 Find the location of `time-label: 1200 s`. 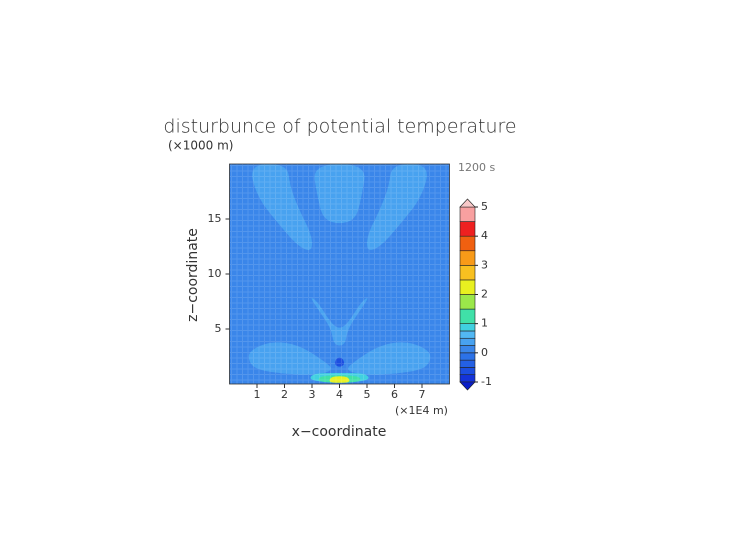

time-label: 1200 s is located at coordinates (476, 167).